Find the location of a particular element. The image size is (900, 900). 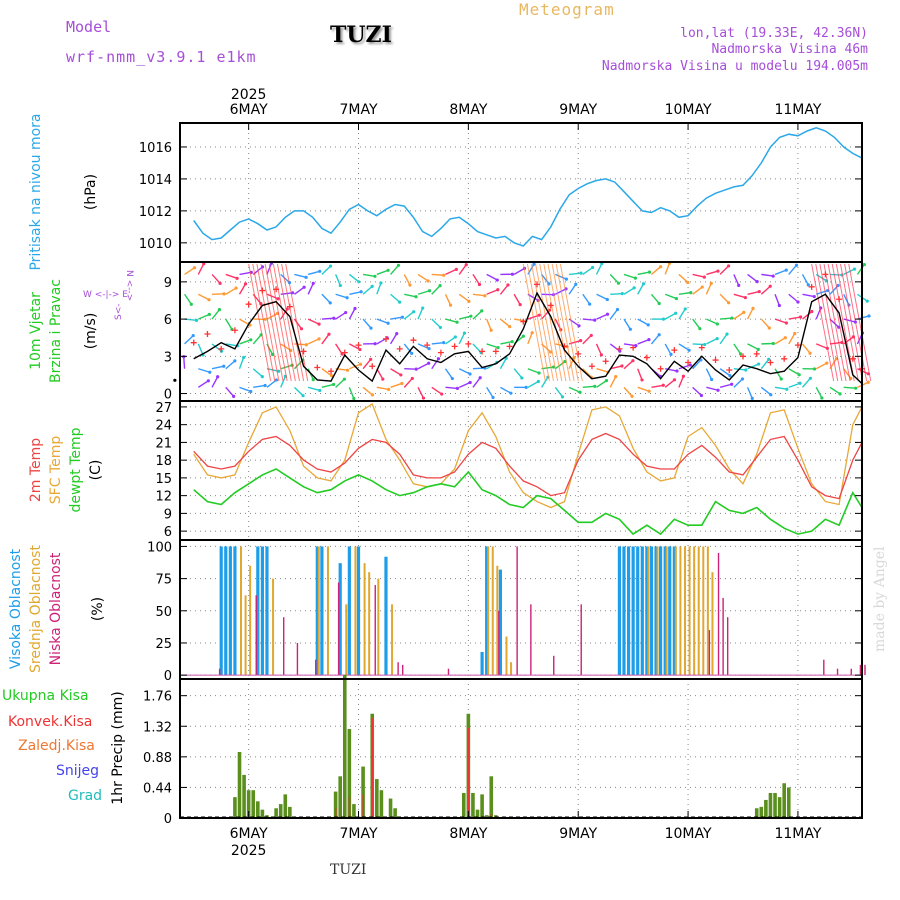

day-label-top: 9MAY is located at coordinates (578, 110).